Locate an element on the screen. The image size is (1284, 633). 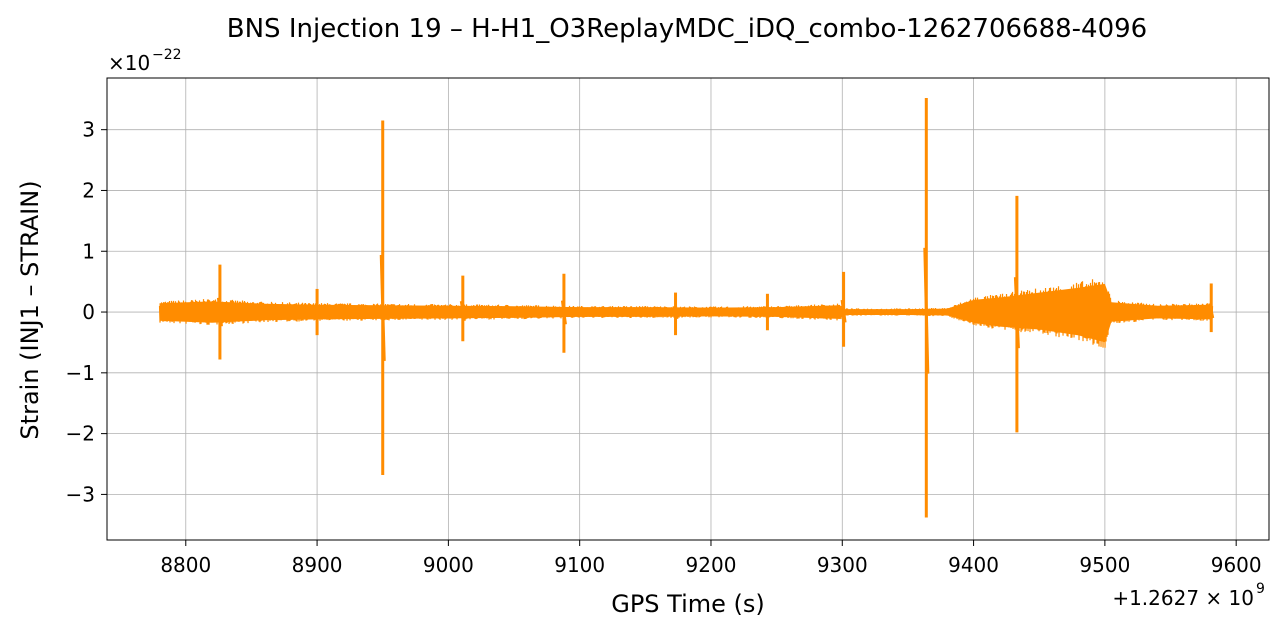
y-scale-base: ×10 is located at coordinates (129, 63).